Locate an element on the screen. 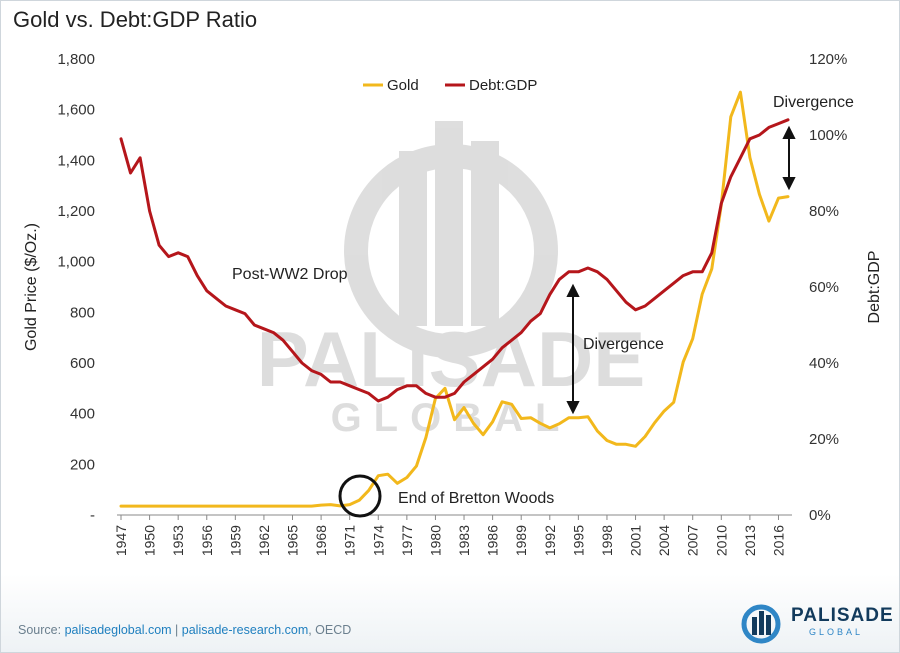 The width and height of the screenshot is (900, 653). y-left-tick-label: 400 is located at coordinates (82, 414).